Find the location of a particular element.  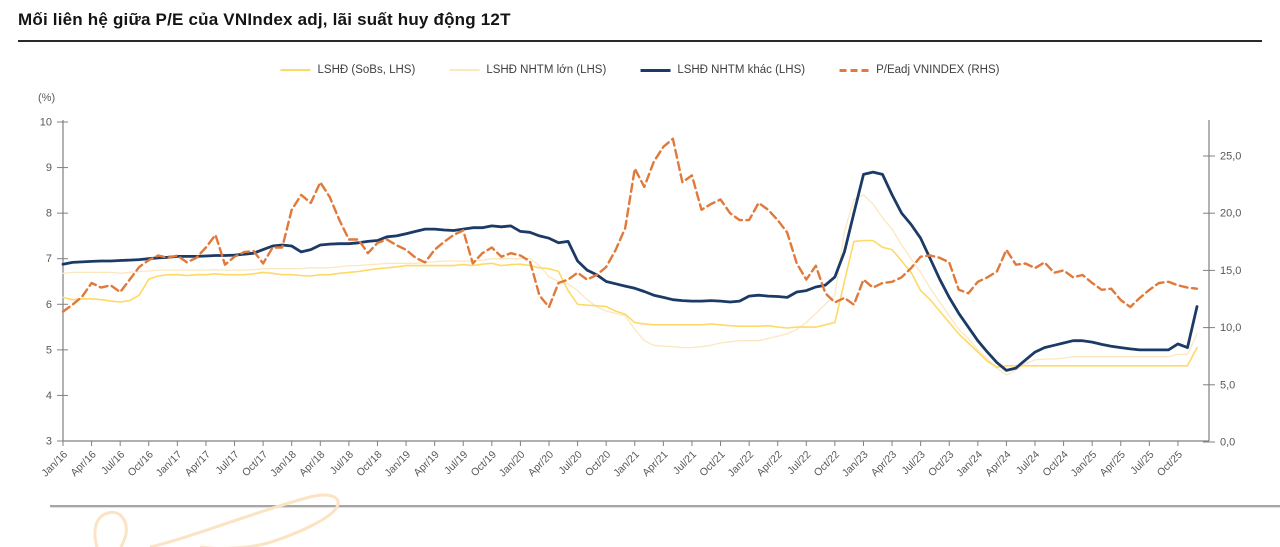

x-tick-label: Jul/21 is located at coordinates (685, 463).